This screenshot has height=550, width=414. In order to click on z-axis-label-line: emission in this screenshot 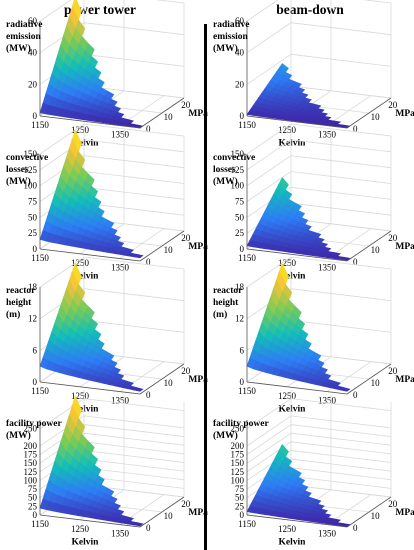, I will do `click(24, 37)`.